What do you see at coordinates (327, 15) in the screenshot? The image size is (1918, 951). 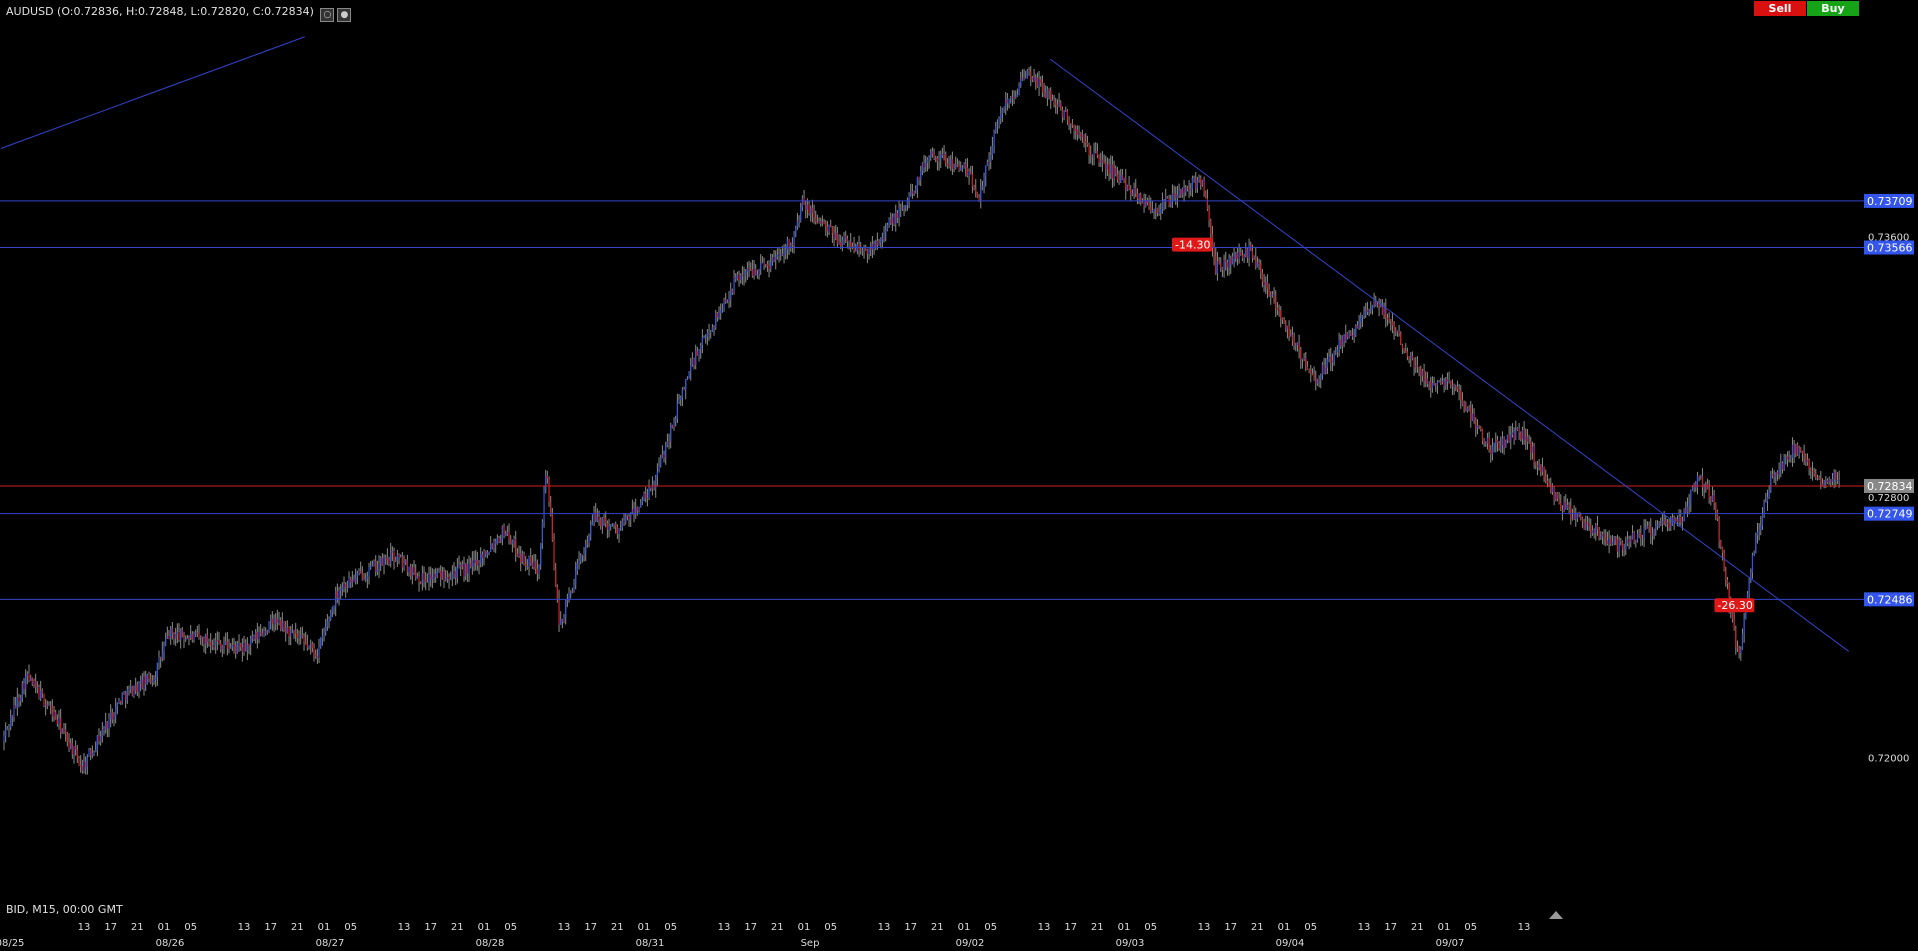 I see `chart-settings-icon: ○` at bounding box center [327, 15].